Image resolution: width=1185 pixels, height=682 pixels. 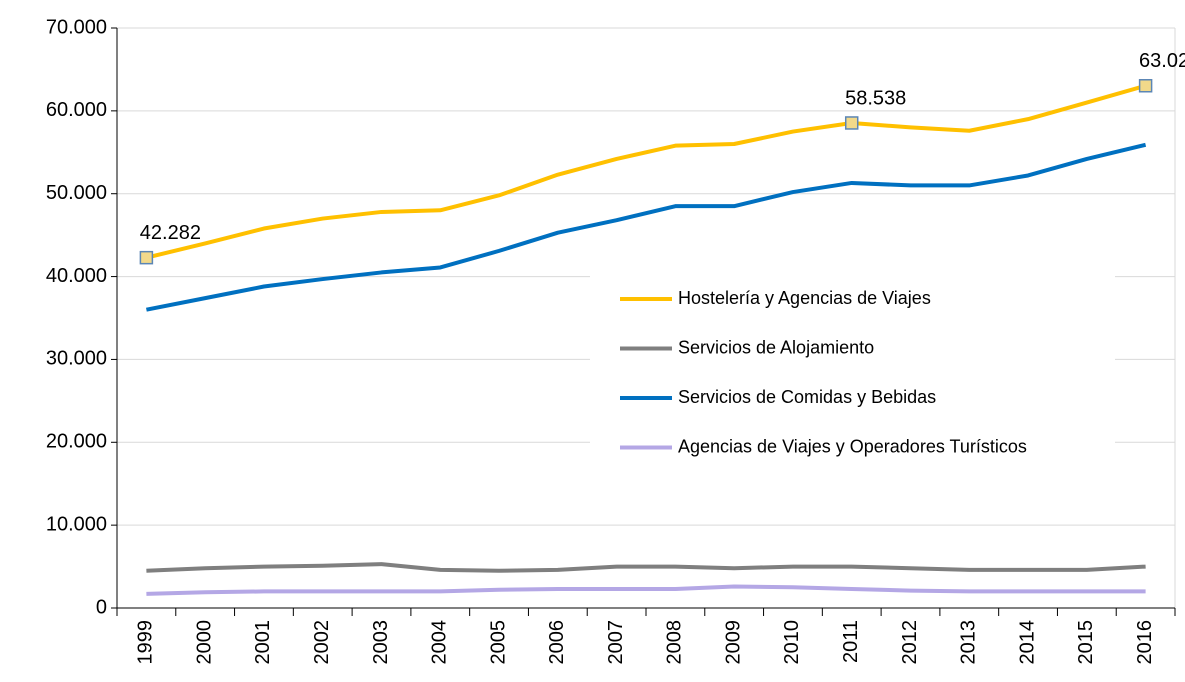 I want to click on data-label: 42.282, so click(x=170, y=233).